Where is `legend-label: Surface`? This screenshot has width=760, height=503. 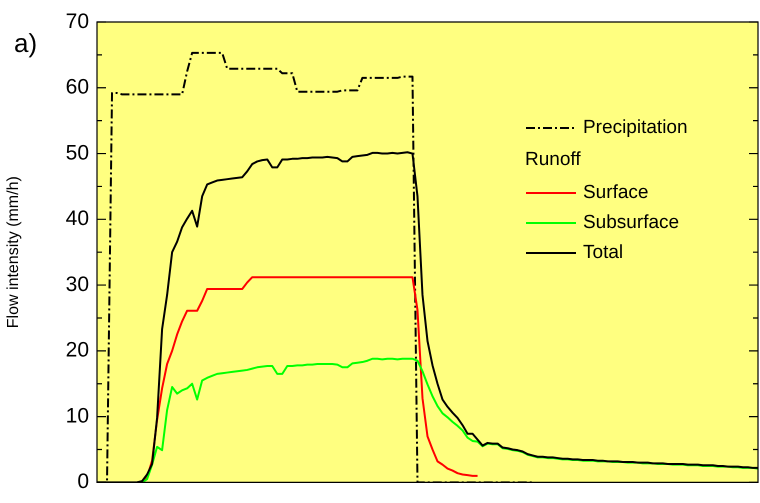 legend-label: Surface is located at coordinates (615, 193).